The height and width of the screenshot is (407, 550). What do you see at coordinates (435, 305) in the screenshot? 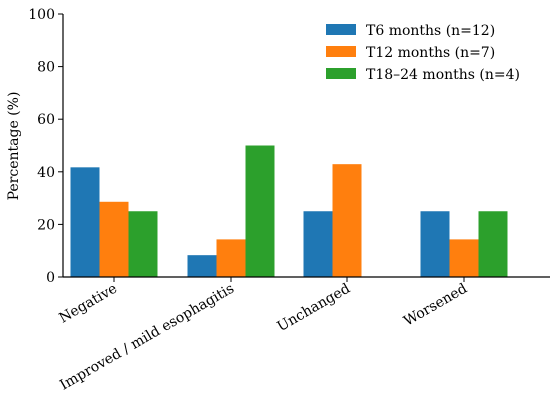
I see `x-tick-label: Worsened` at bounding box center [435, 305].